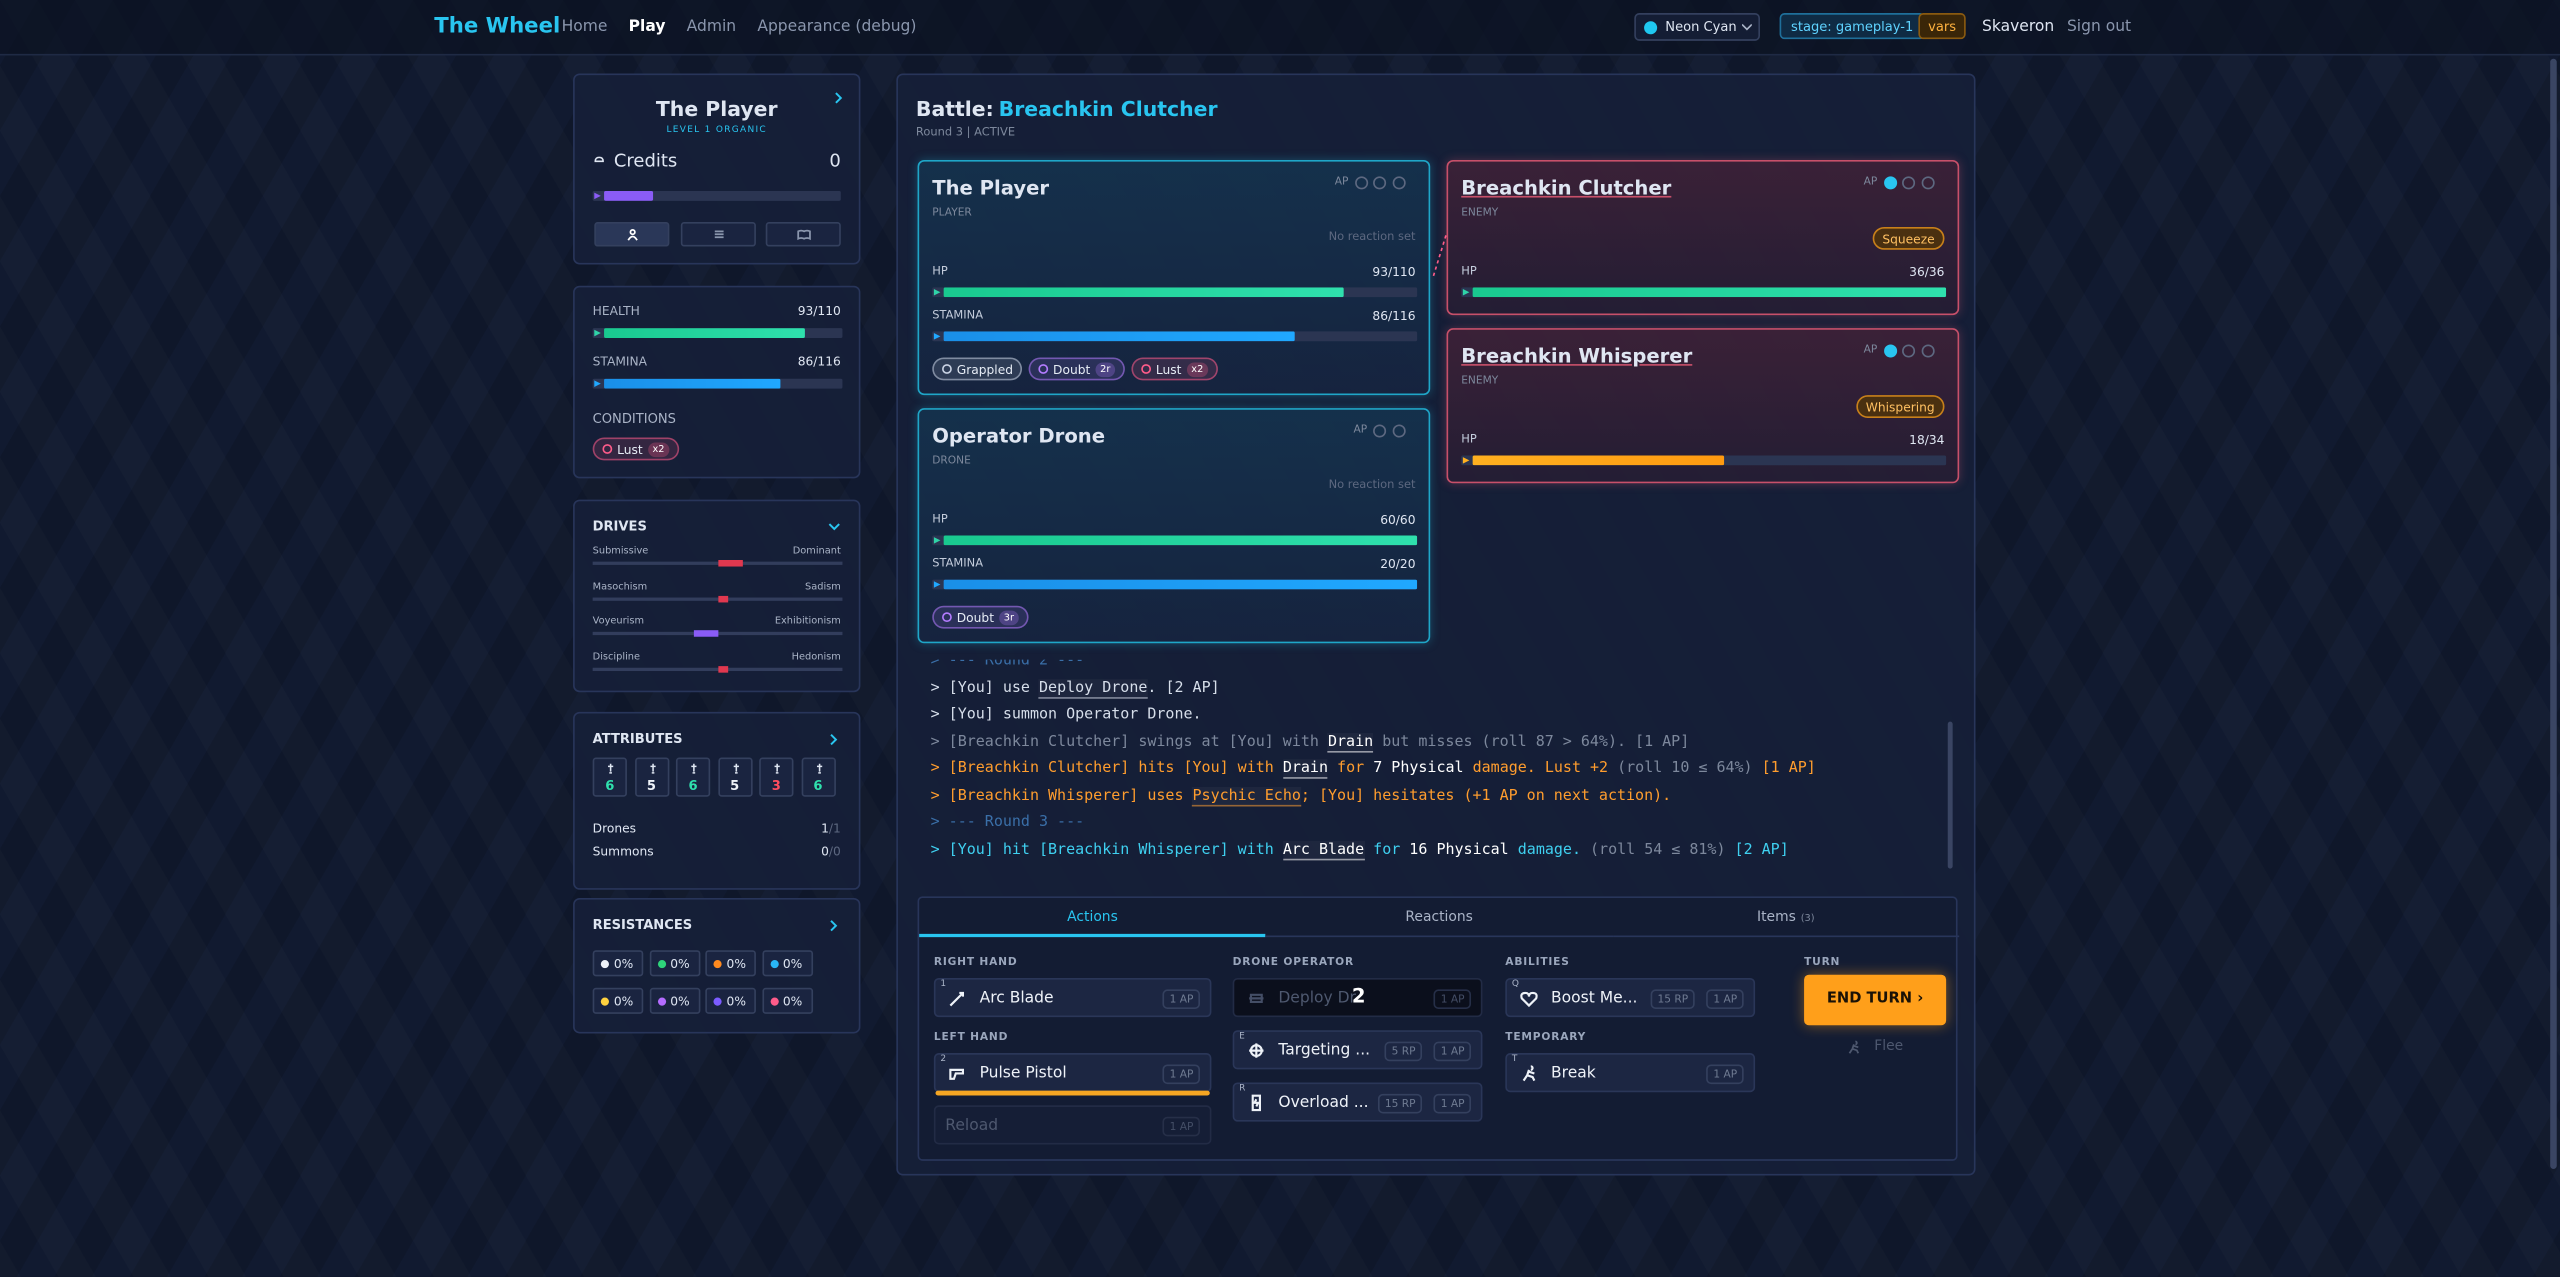 The image size is (2560, 1277). Describe the element at coordinates (958, 315) in the screenshot. I see `bar-label: STAMINA` at that location.